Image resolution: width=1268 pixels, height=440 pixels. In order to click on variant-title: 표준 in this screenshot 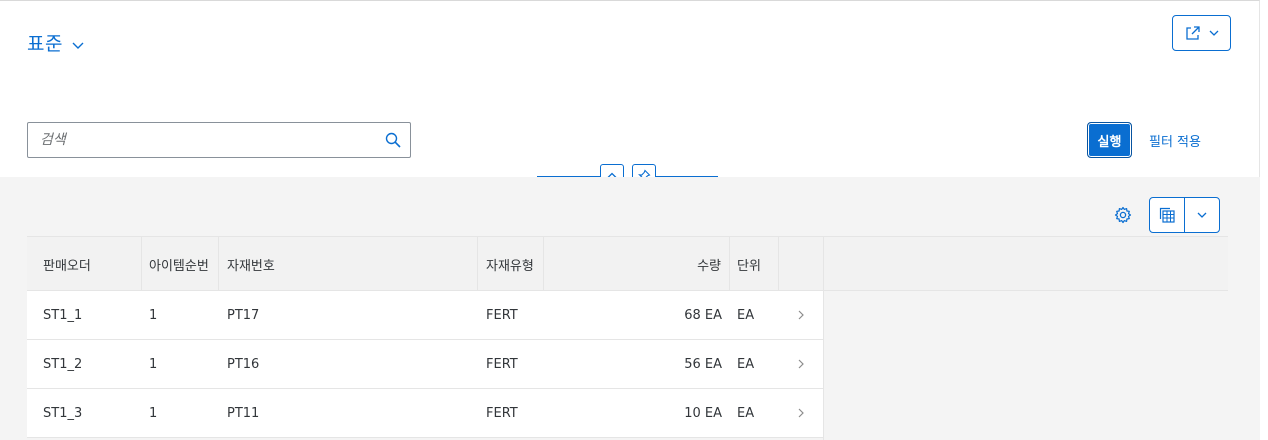, I will do `click(45, 44)`.